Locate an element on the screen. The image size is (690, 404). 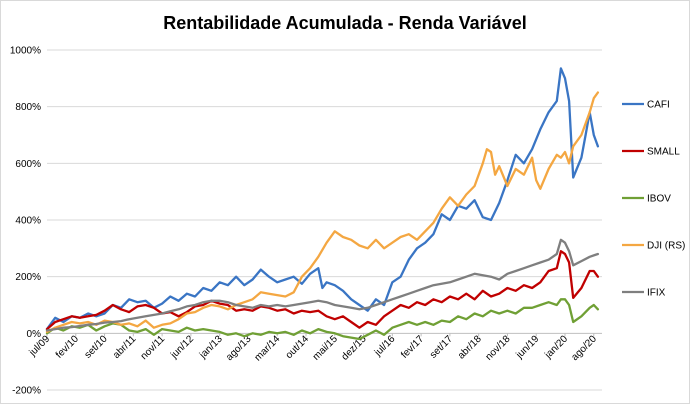
x-tick-label: nov/18 is located at coordinates (498, 347).